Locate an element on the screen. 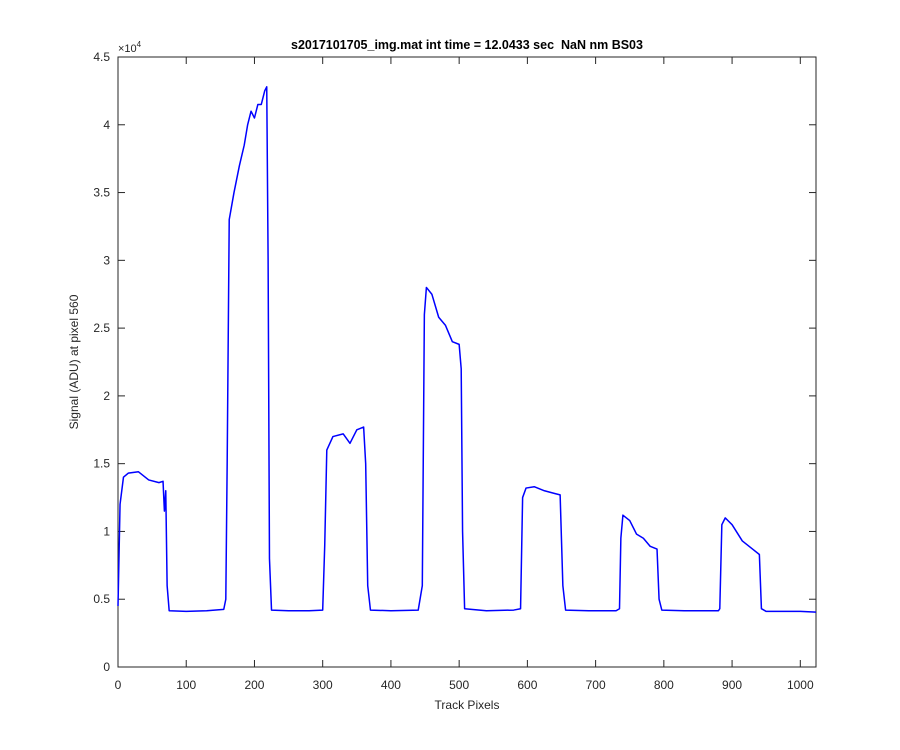 The height and width of the screenshot is (750, 900). y-tick-label: 3.5 is located at coordinates (101, 193).